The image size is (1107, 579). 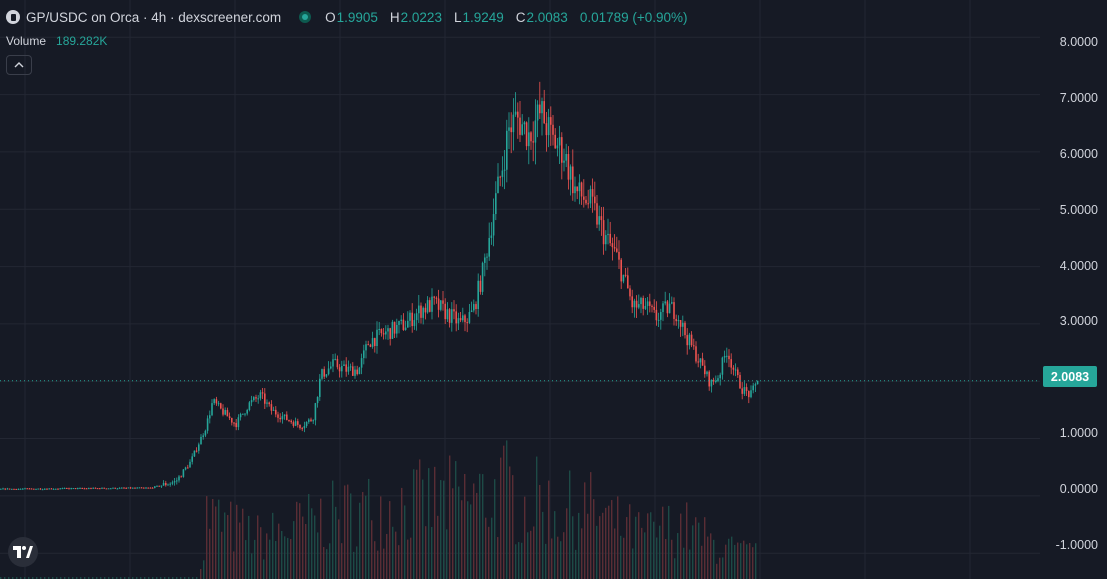 What do you see at coordinates (1070, 376) in the screenshot?
I see `current-price-tag: 2.0083` at bounding box center [1070, 376].